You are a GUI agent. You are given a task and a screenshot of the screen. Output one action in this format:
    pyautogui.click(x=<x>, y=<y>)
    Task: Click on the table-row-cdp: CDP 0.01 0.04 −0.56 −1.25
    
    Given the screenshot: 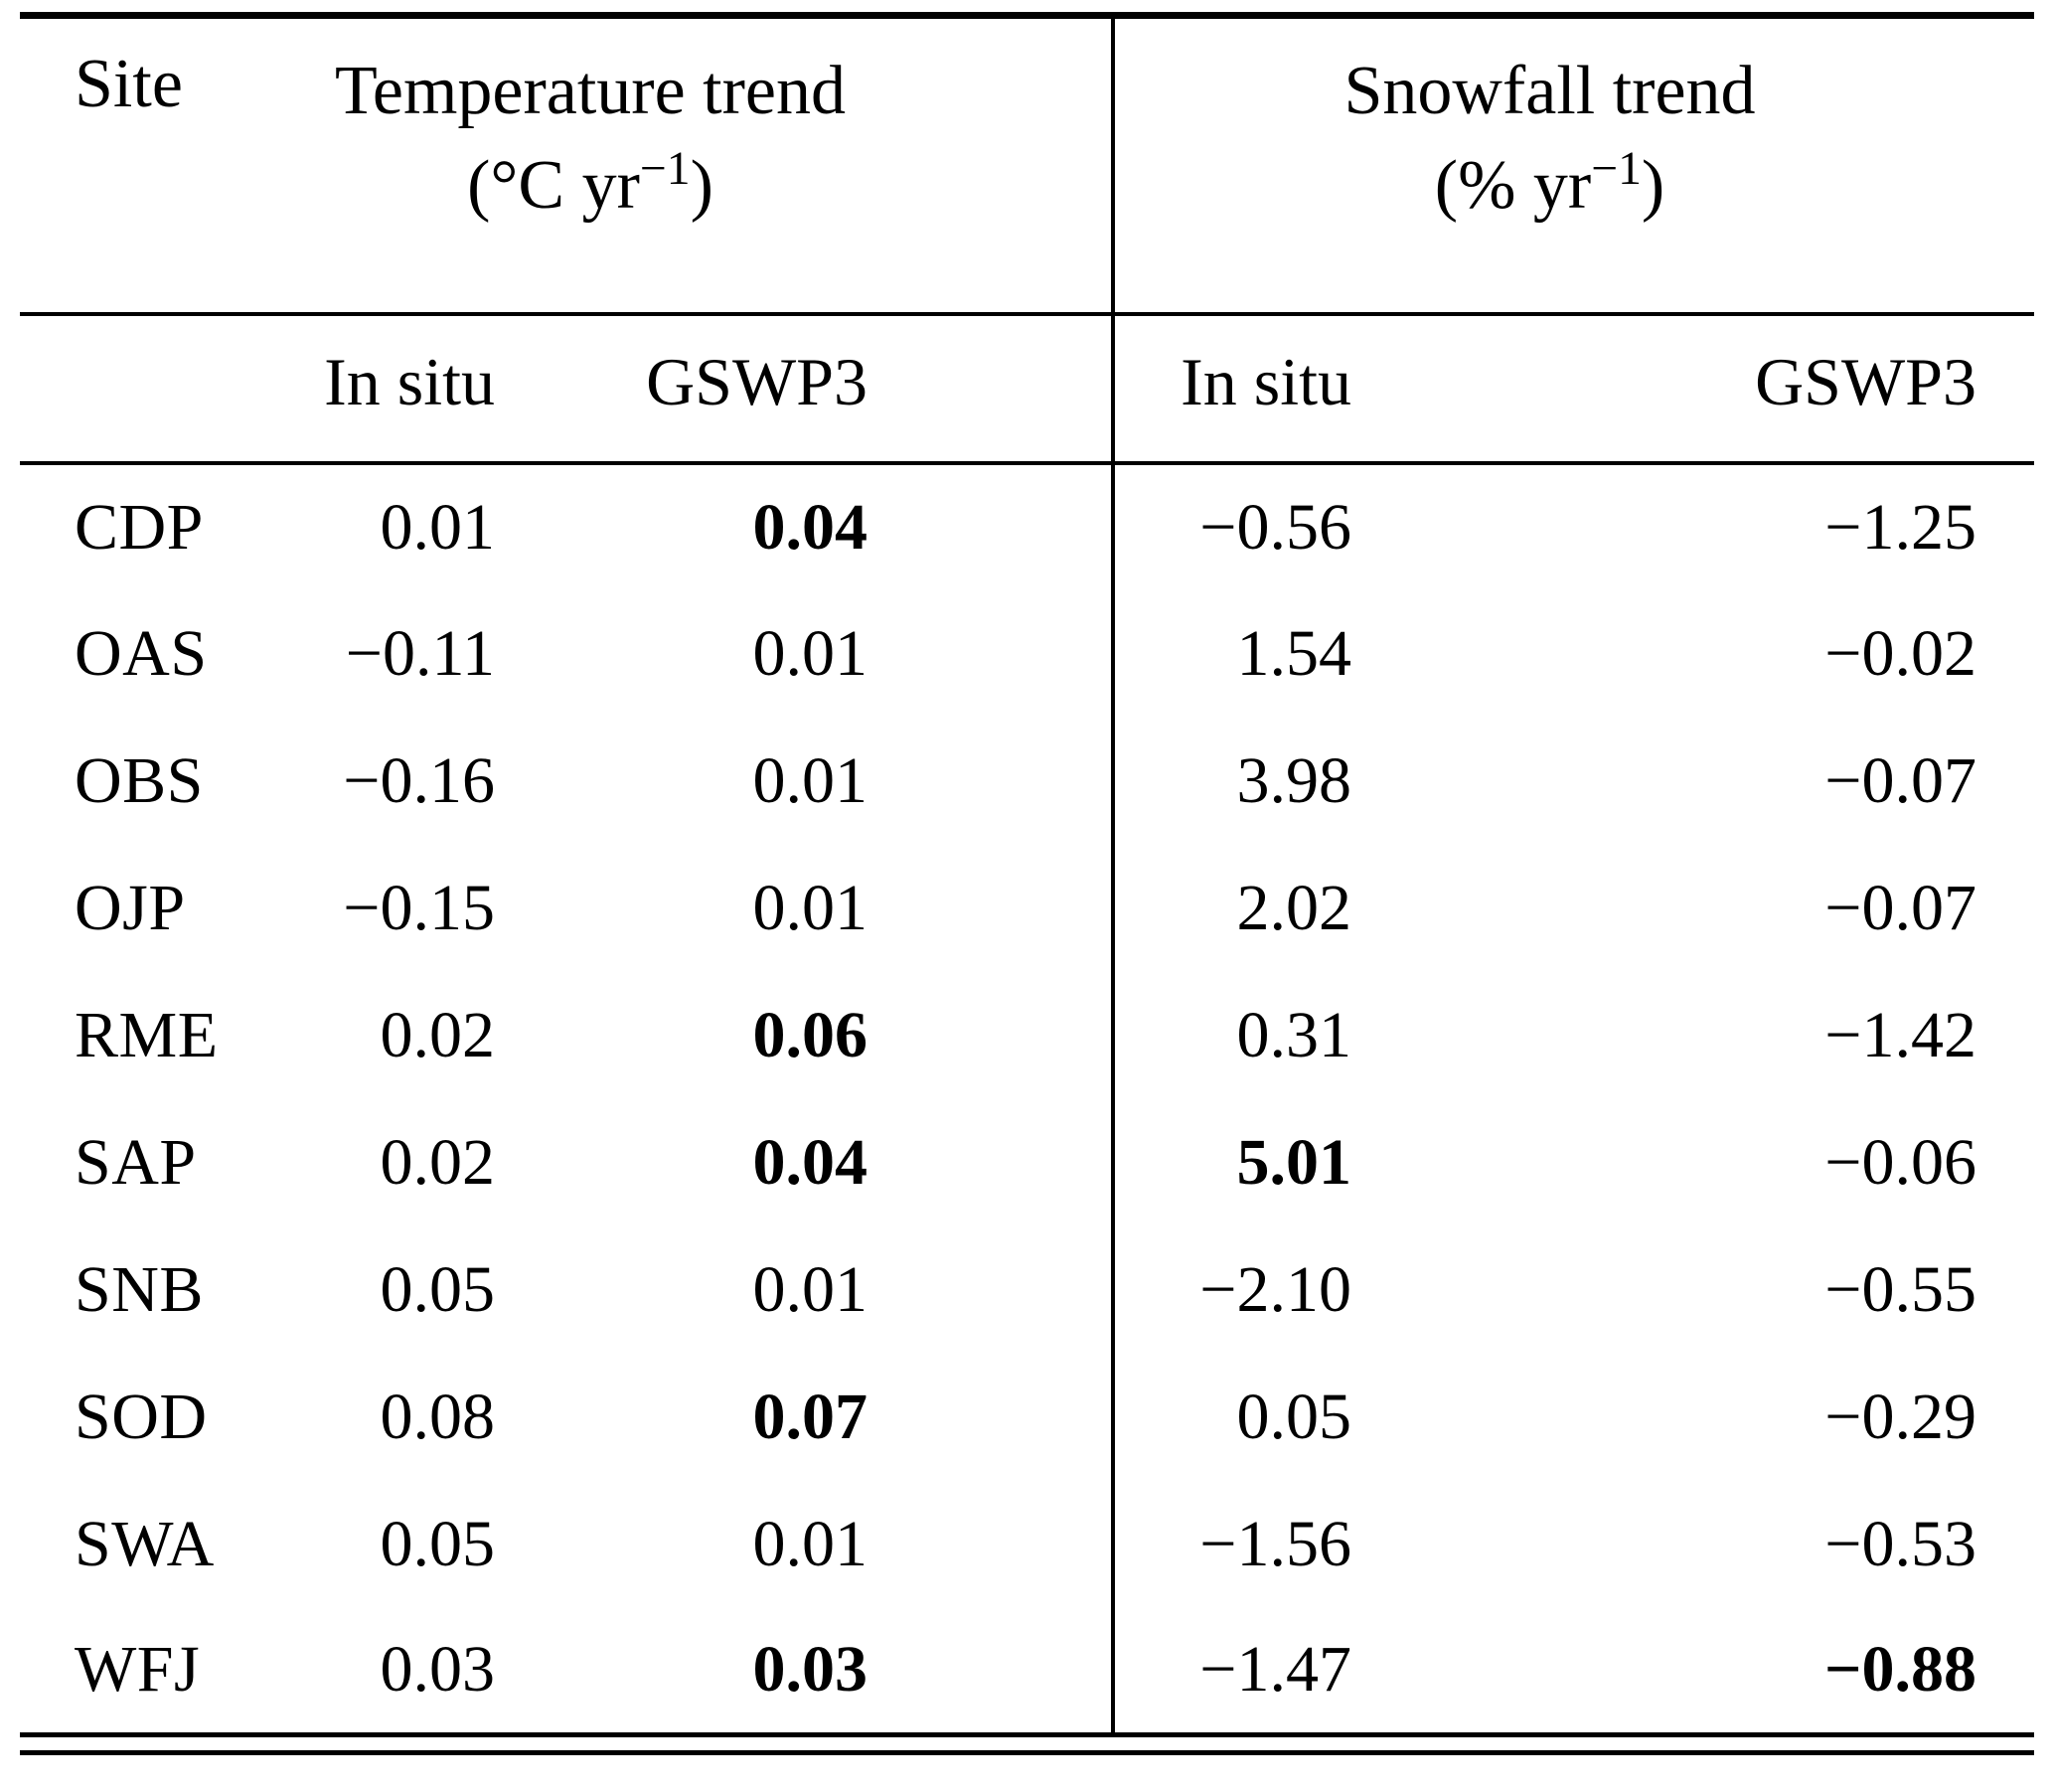 What is the action you would take?
    pyautogui.click(x=1027, y=526)
    